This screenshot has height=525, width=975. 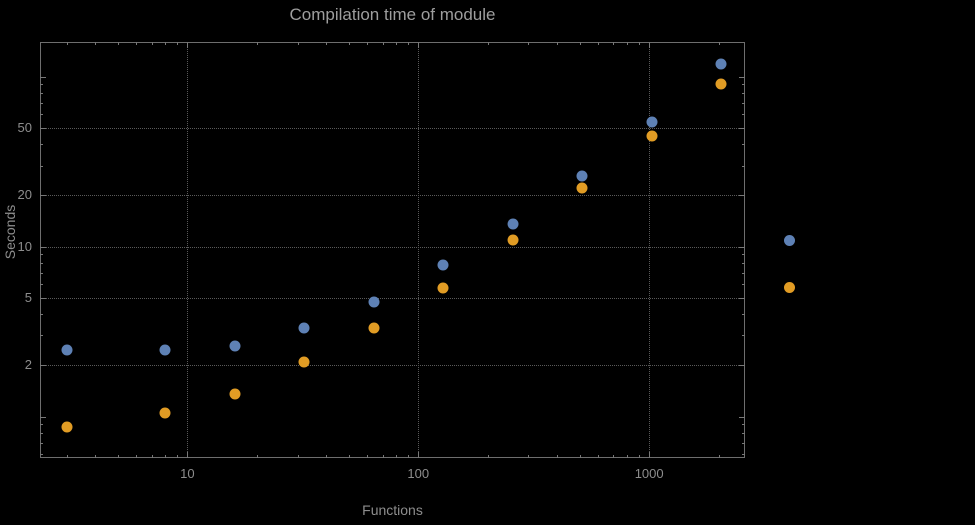 What do you see at coordinates (24, 127) in the screenshot?
I see `y-tick-label: 50` at bounding box center [24, 127].